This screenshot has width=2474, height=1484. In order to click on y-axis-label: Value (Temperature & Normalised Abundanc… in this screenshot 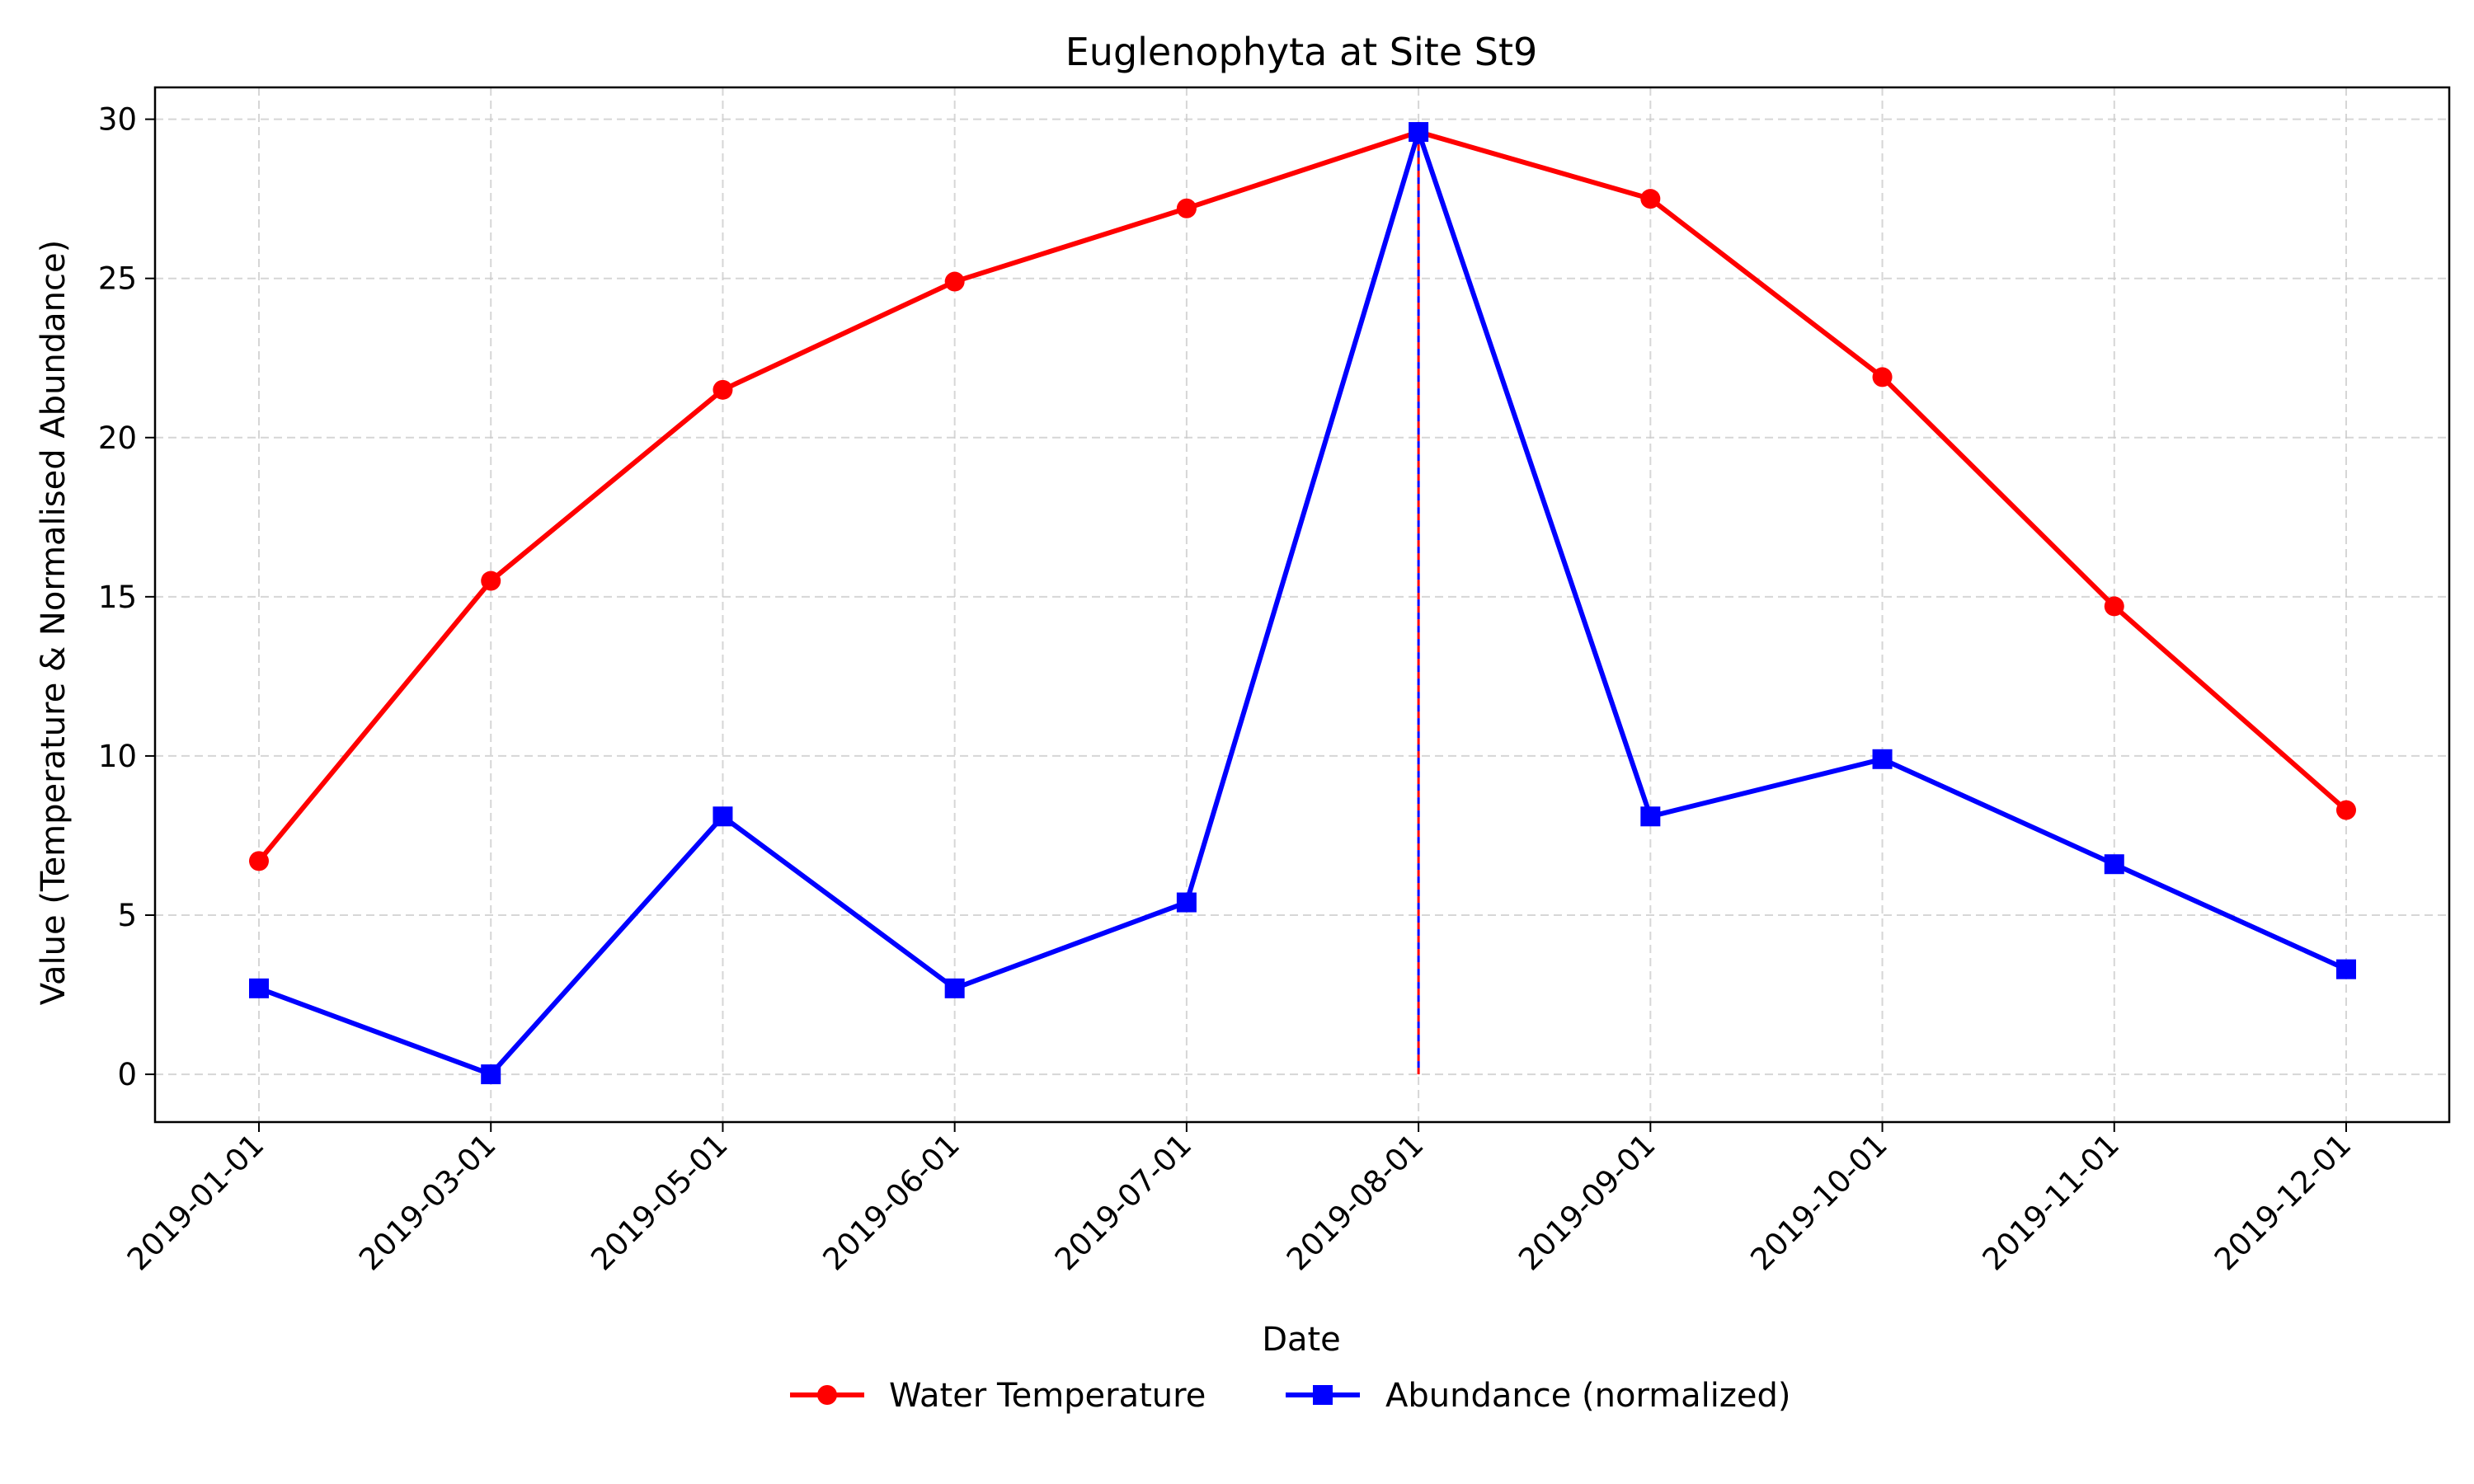, I will do `click(54, 622)`.